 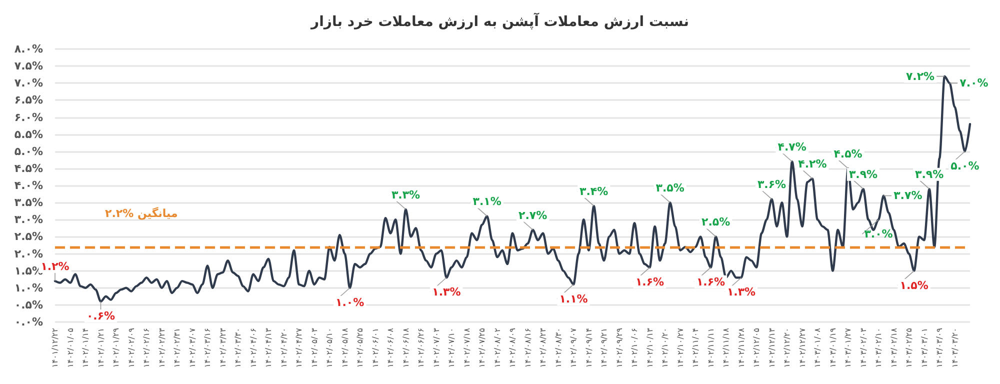 What do you see at coordinates (28, 253) in the screenshot?
I see `y-tick-label: ۲.۰%` at bounding box center [28, 253].